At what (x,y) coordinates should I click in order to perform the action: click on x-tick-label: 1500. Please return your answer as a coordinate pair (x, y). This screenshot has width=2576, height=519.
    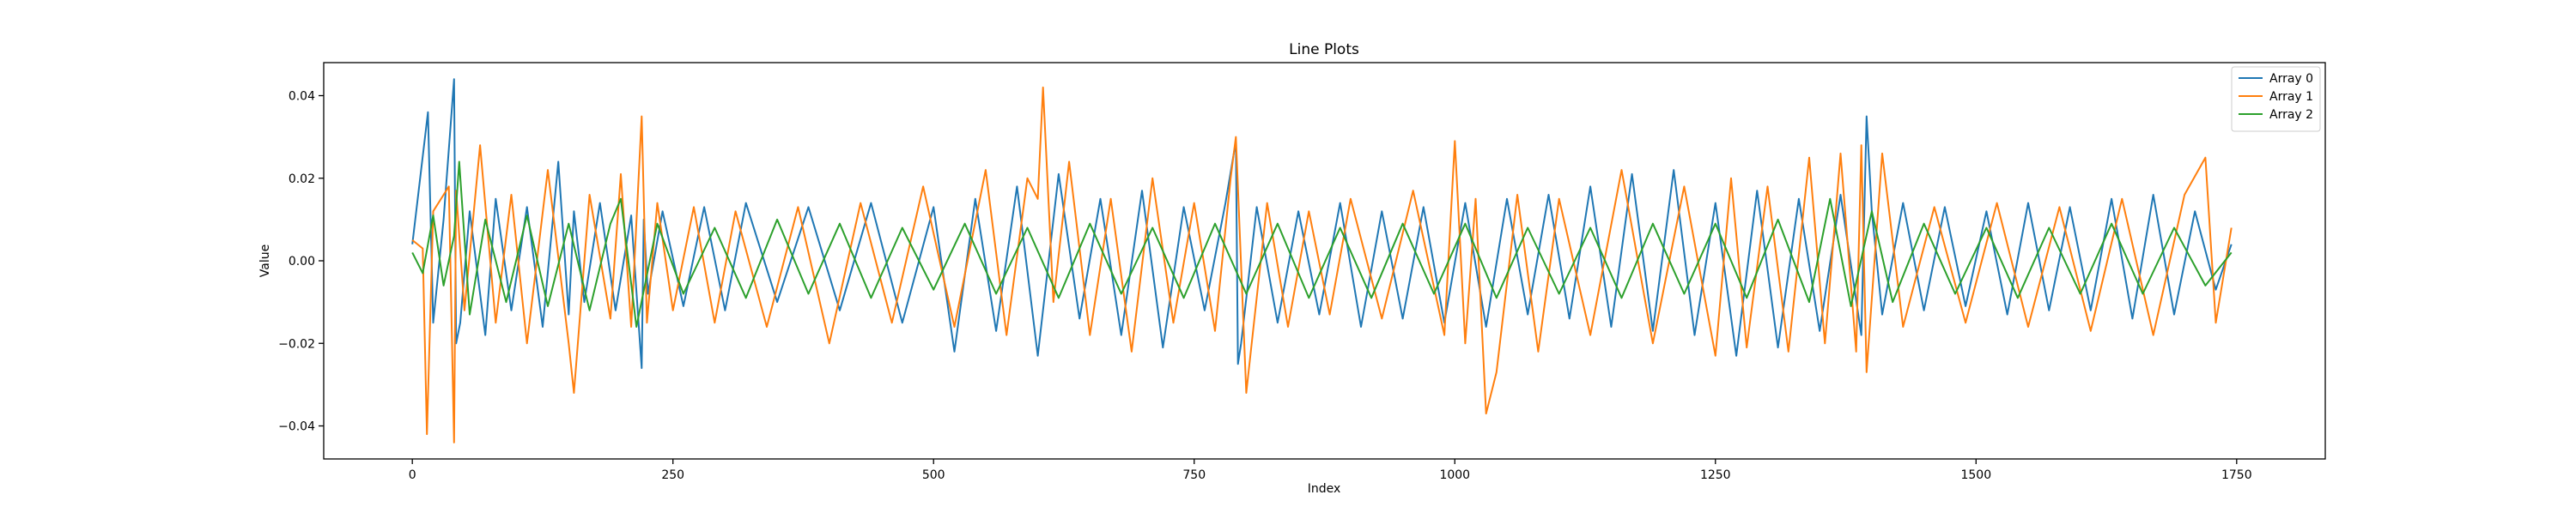
    Looking at the image, I should click on (1975, 475).